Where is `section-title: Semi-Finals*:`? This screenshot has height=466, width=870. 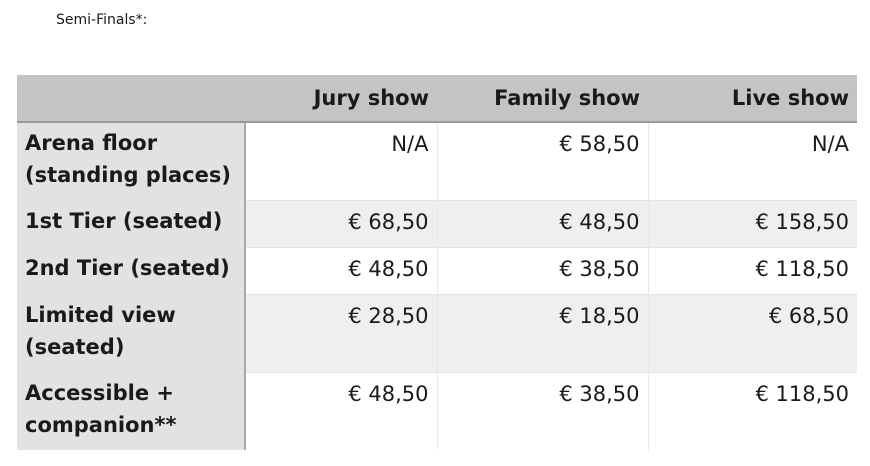 section-title: Semi-Finals*: is located at coordinates (102, 20).